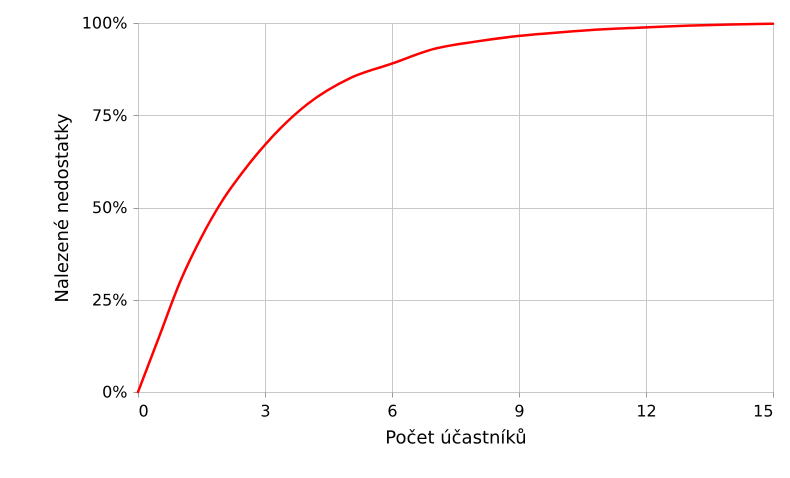 The image size is (790, 478). I want to click on x-tick-label: 12, so click(646, 411).